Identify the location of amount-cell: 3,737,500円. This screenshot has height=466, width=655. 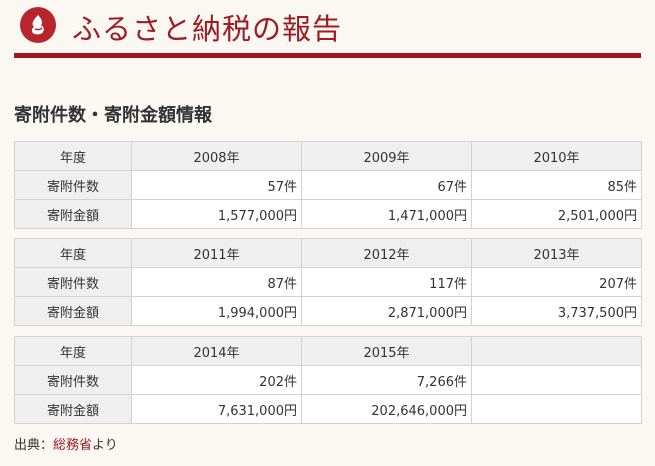
(556, 311).